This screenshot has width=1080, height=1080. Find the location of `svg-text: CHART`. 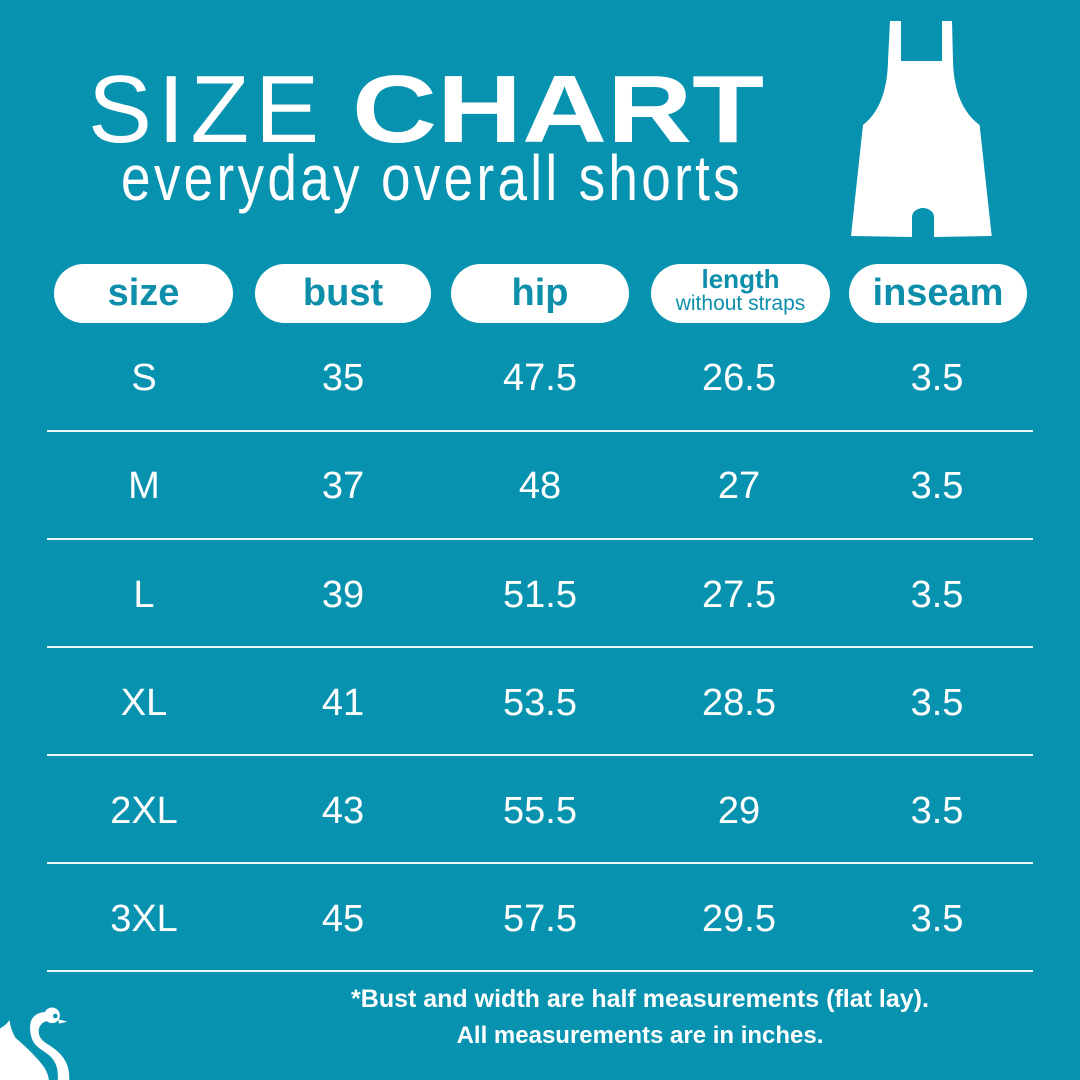

svg-text: CHART is located at coordinates (558, 109).